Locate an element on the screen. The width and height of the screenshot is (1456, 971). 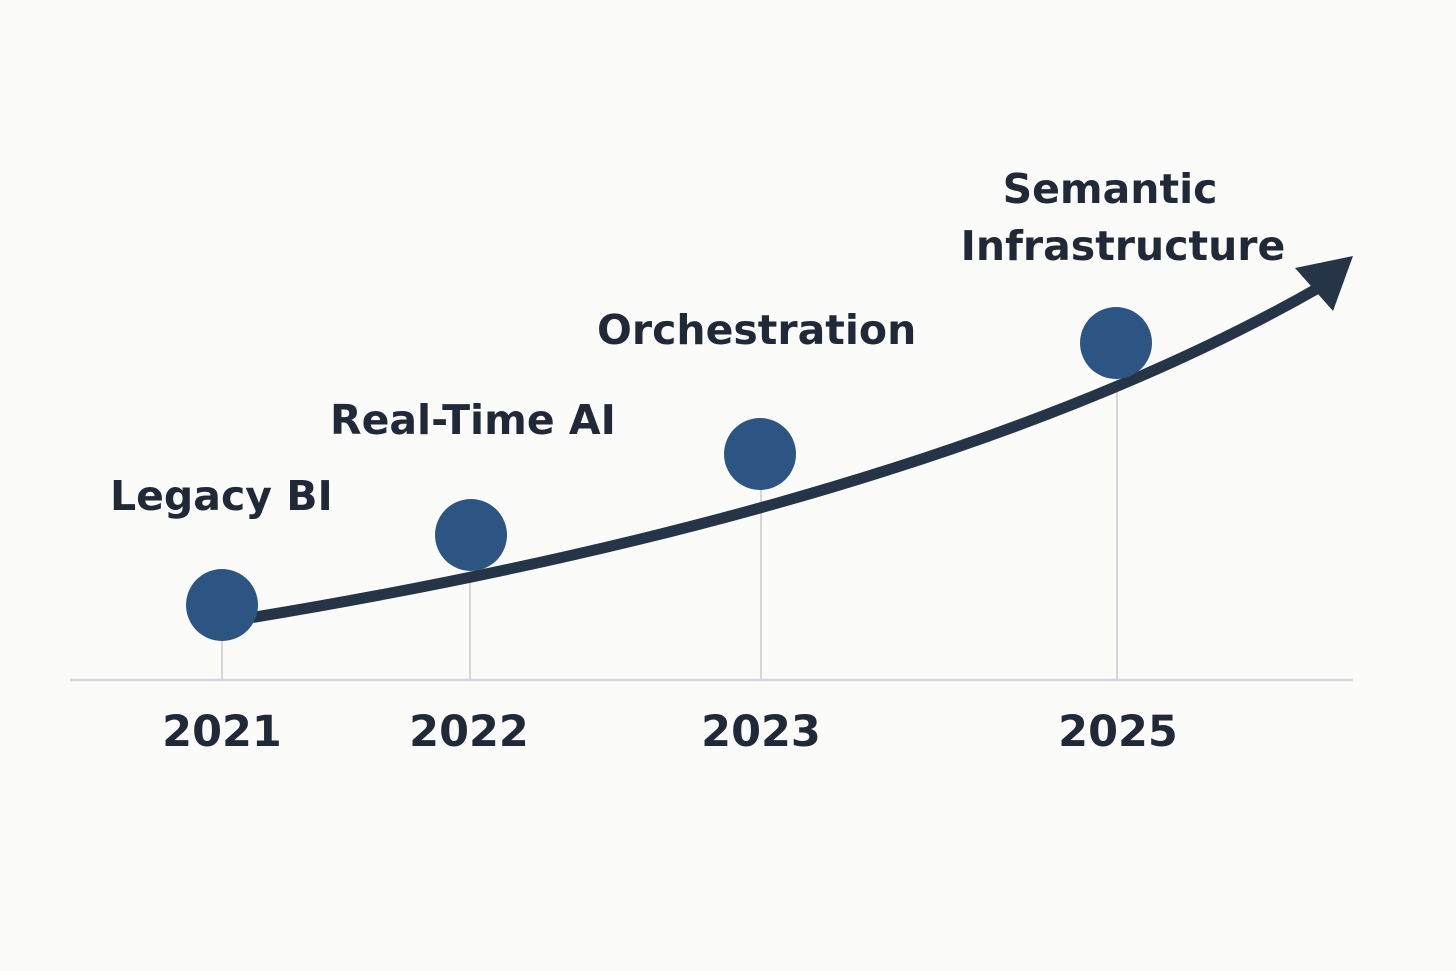
milestone-label: Orchestration is located at coordinates (756, 330).